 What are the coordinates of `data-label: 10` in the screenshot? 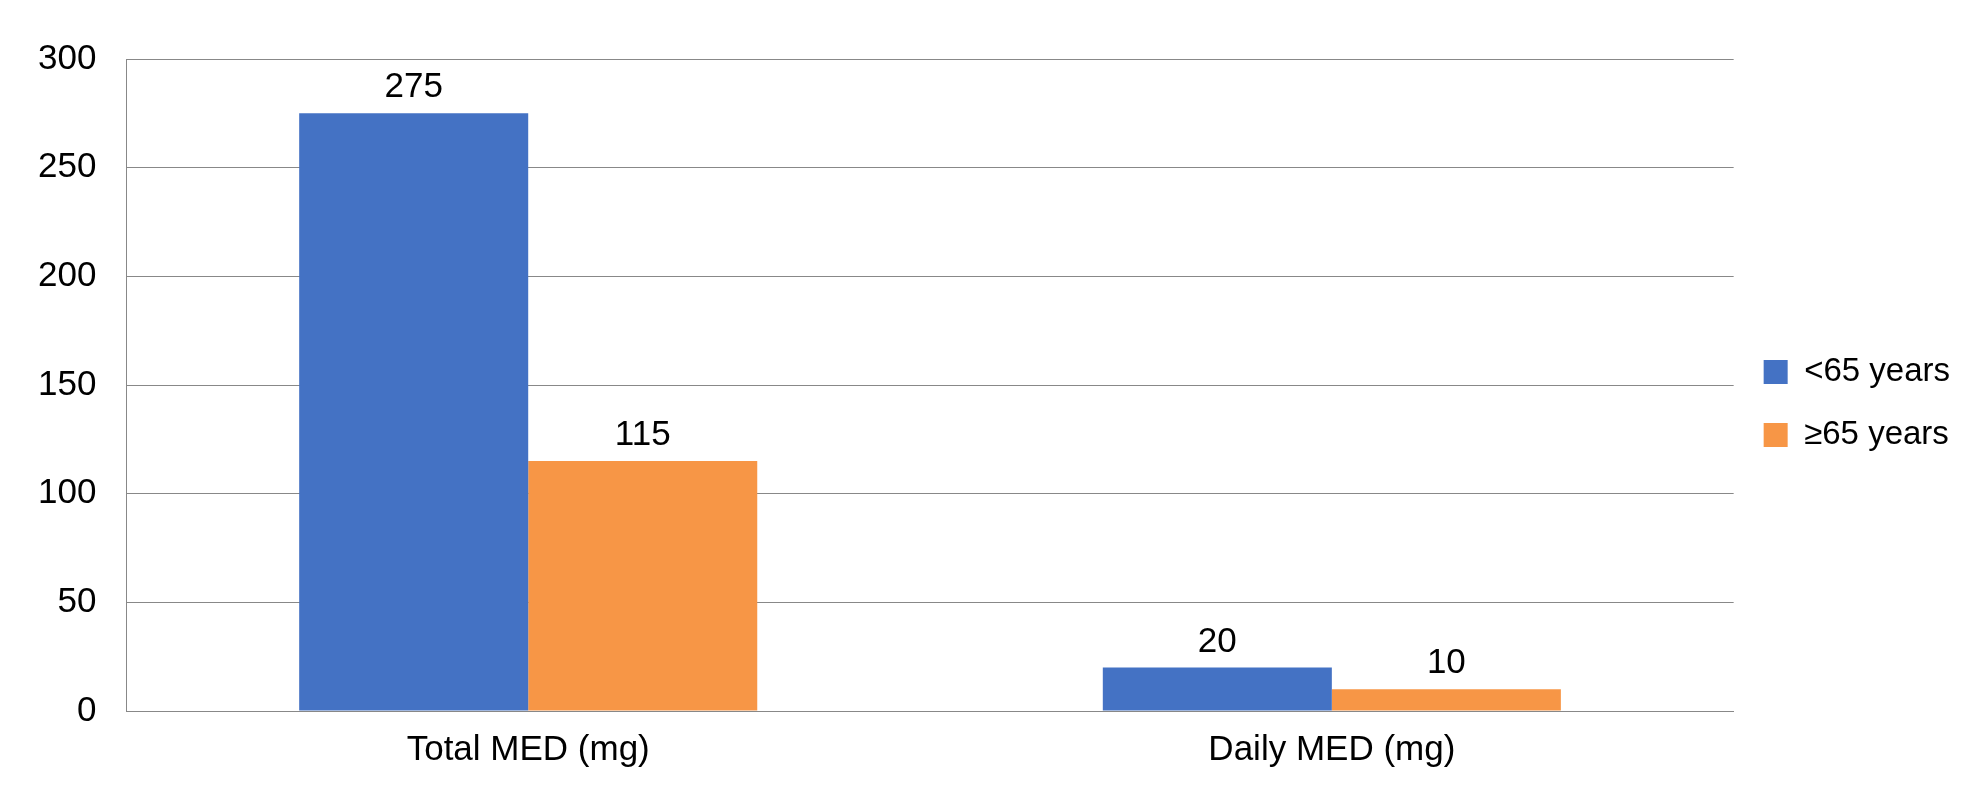 It's located at (1446, 661).